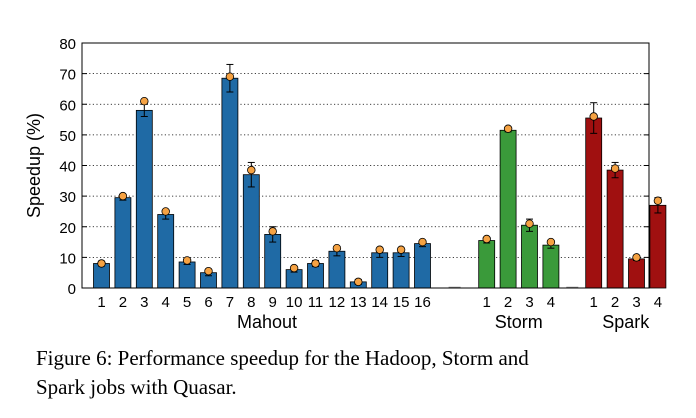  I want to click on x-tick-label: 11, so click(316, 302).